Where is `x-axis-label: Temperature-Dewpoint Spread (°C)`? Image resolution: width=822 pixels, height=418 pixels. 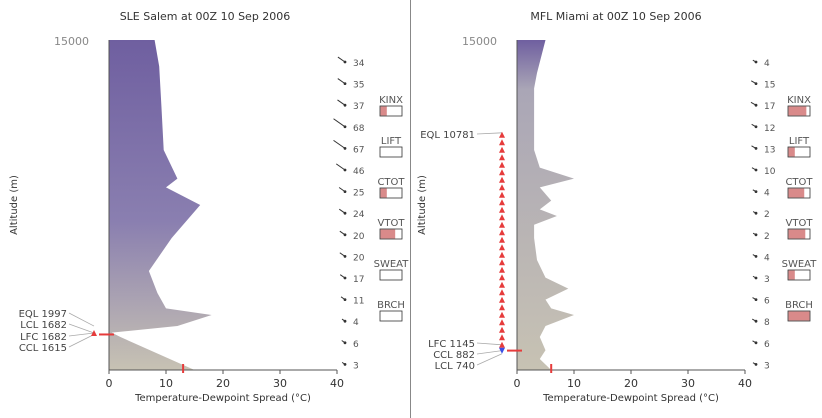 x-axis-label: Temperature-Dewpoint Spread (°C) is located at coordinates (222, 398).